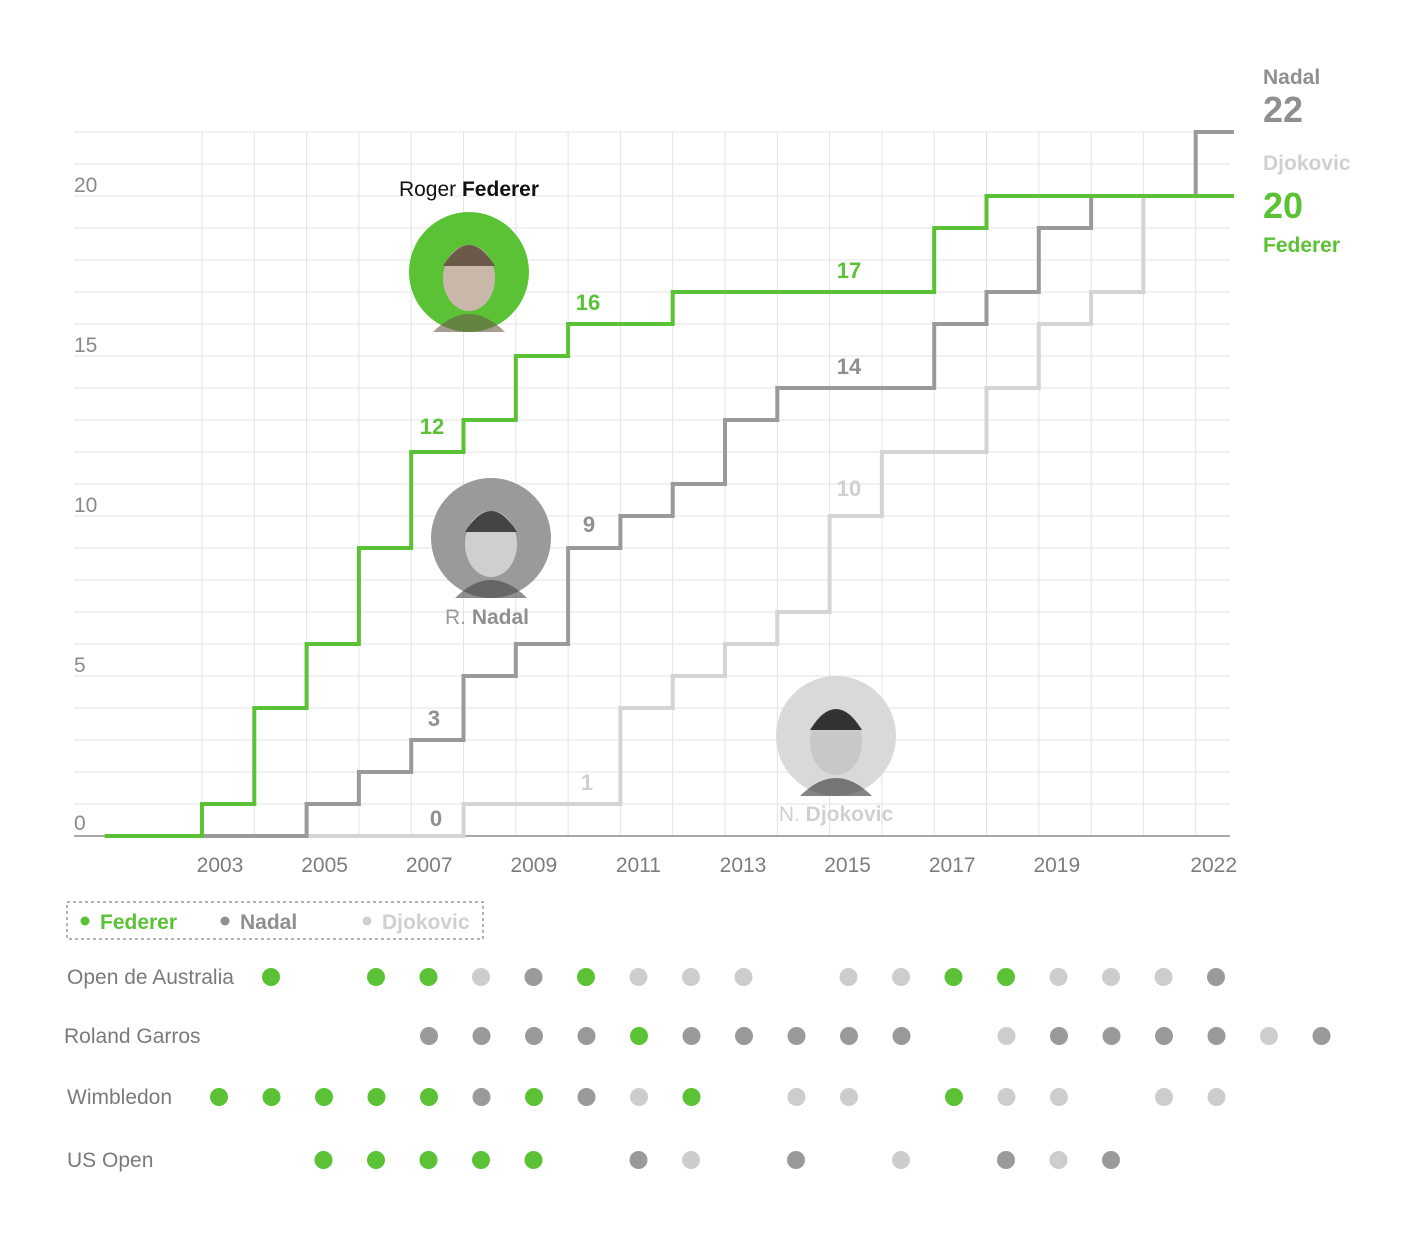 The height and width of the screenshot is (1244, 1420). What do you see at coordinates (792, 814) in the screenshot?
I see `portrait-first-name: N.` at bounding box center [792, 814].